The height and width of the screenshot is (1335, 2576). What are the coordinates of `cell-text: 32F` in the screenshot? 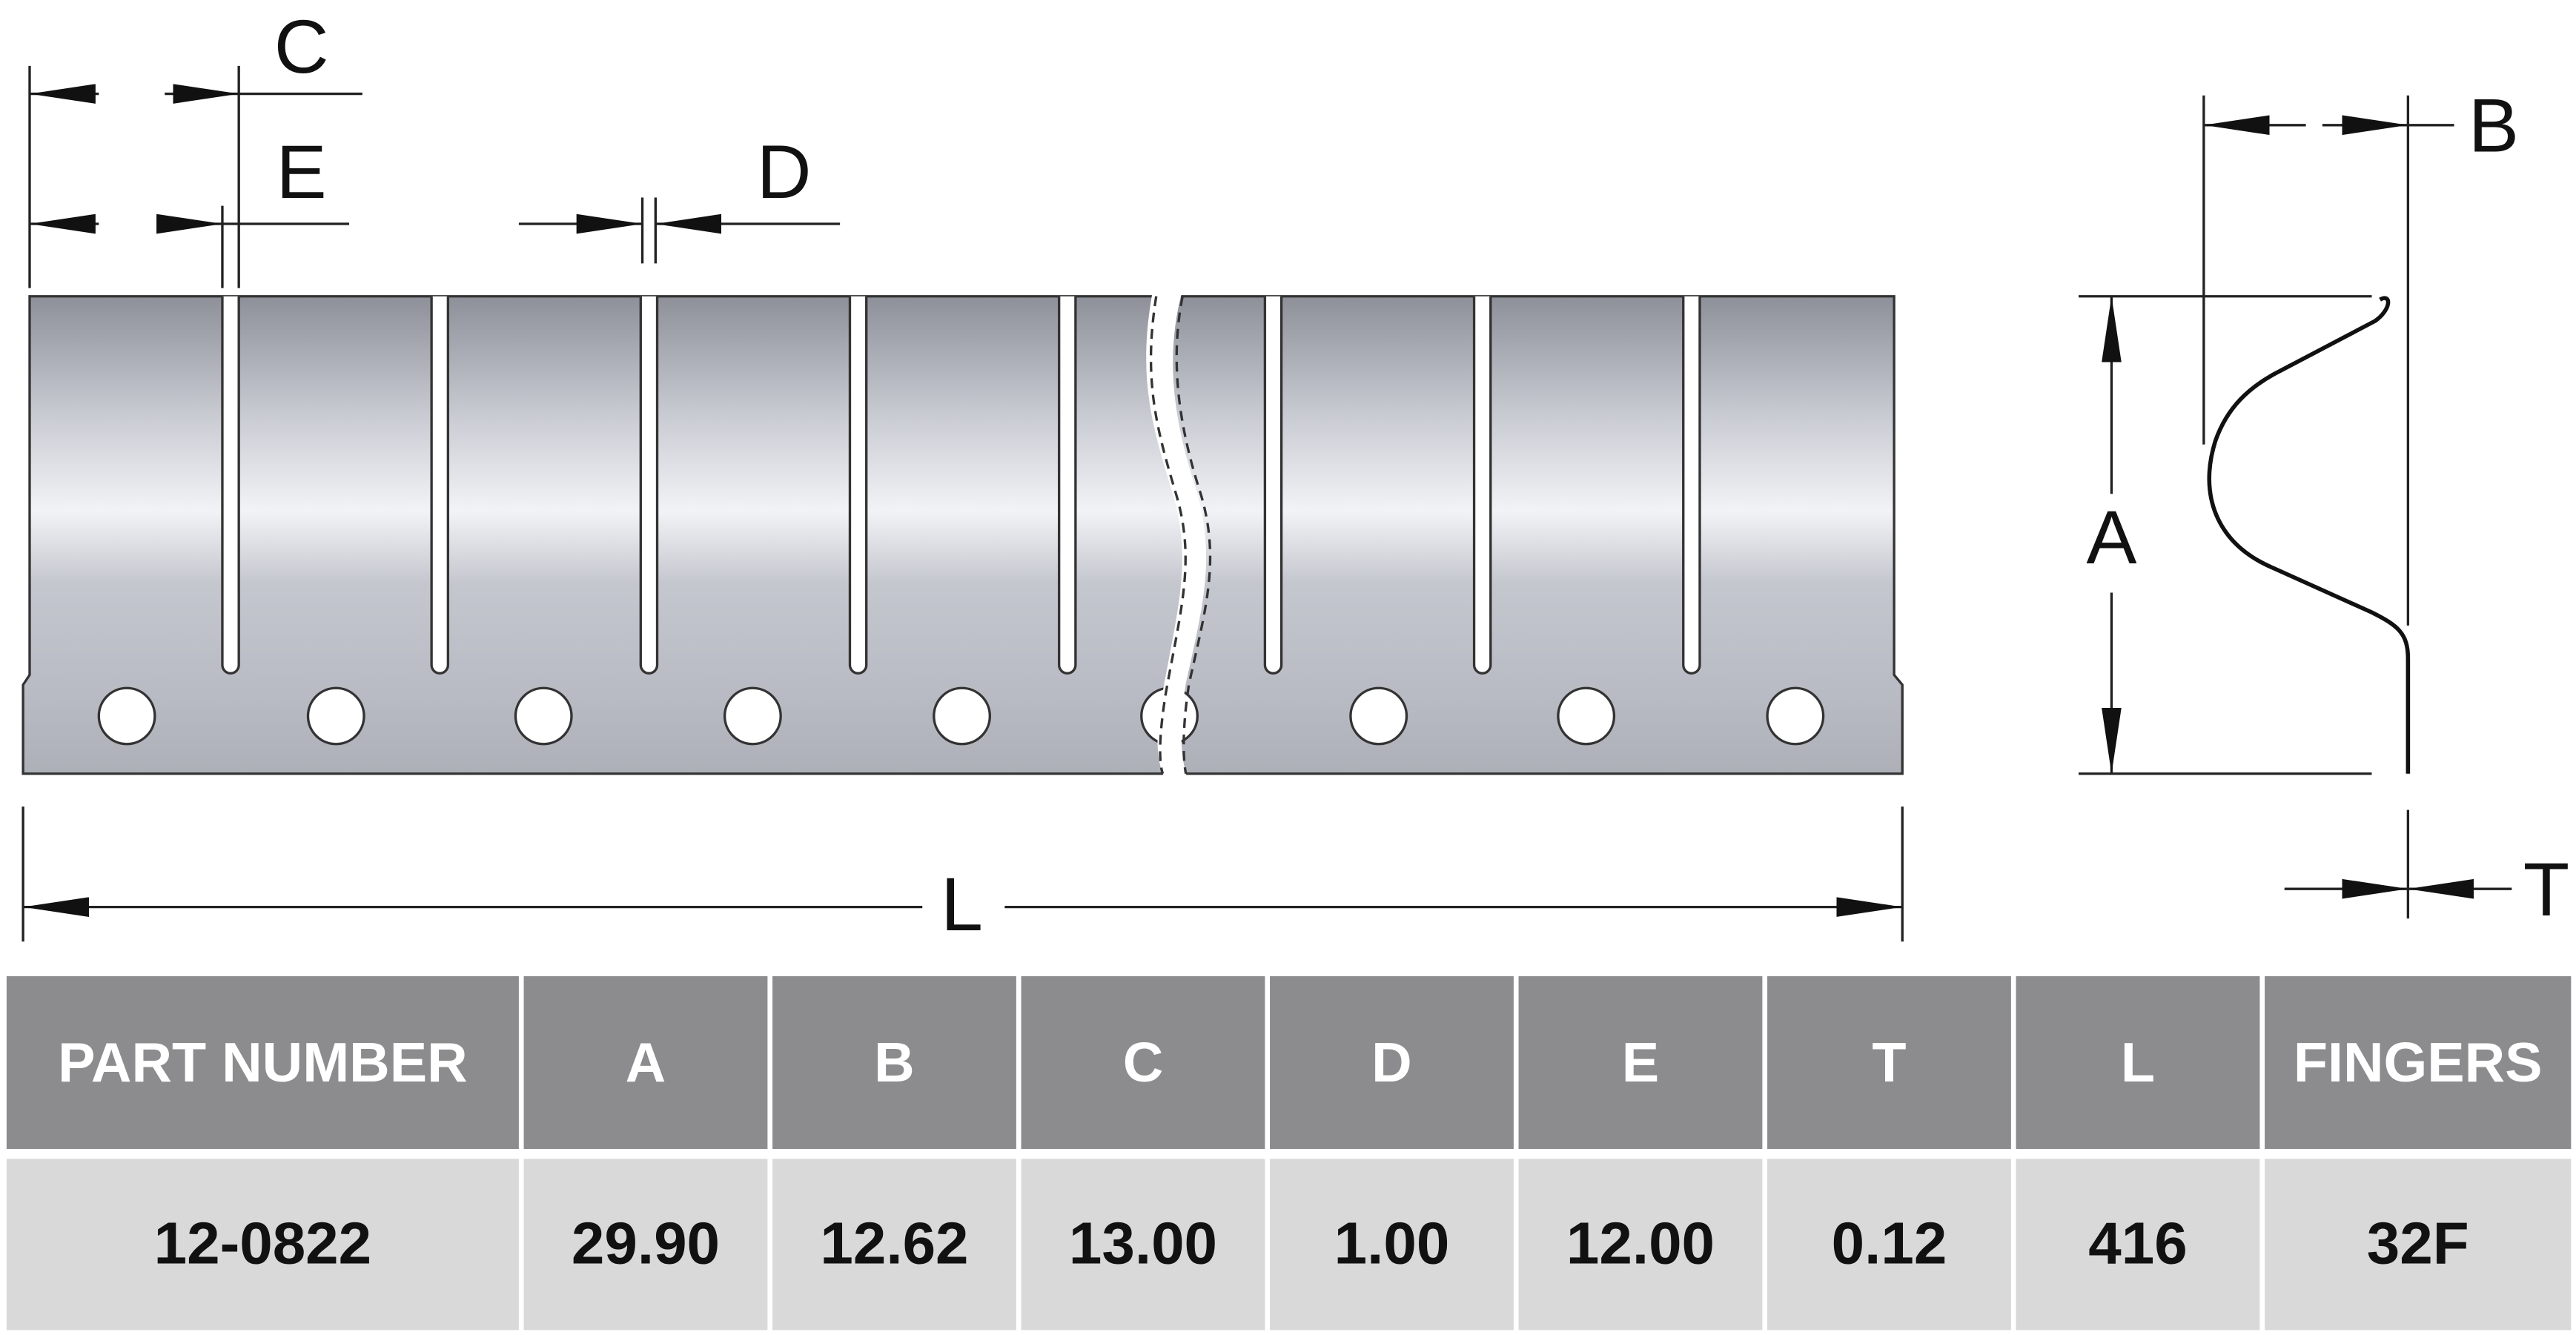 It's located at (2418, 1243).